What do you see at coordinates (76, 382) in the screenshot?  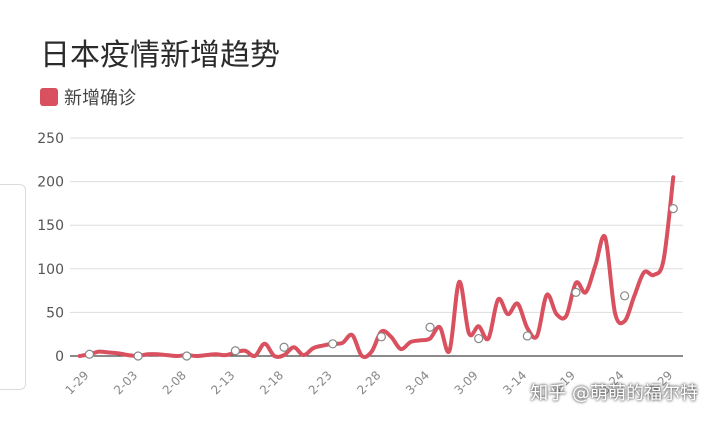 I see `x-tick-label: 1-29` at bounding box center [76, 382].